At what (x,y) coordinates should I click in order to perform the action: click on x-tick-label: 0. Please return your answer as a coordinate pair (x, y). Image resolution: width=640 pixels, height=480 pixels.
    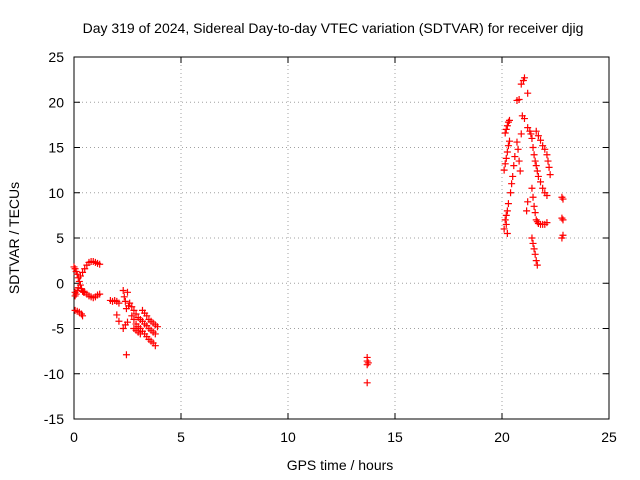
    Looking at the image, I should click on (74, 437).